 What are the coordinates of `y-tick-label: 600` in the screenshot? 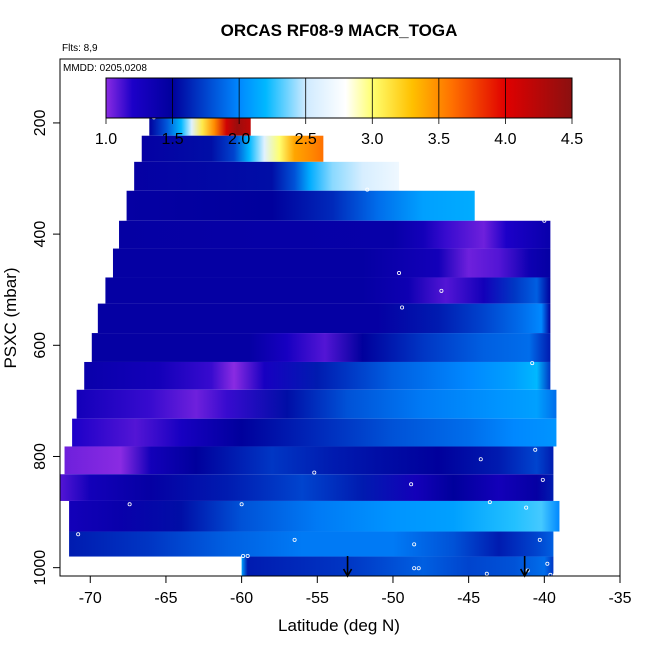 It's located at (40, 345).